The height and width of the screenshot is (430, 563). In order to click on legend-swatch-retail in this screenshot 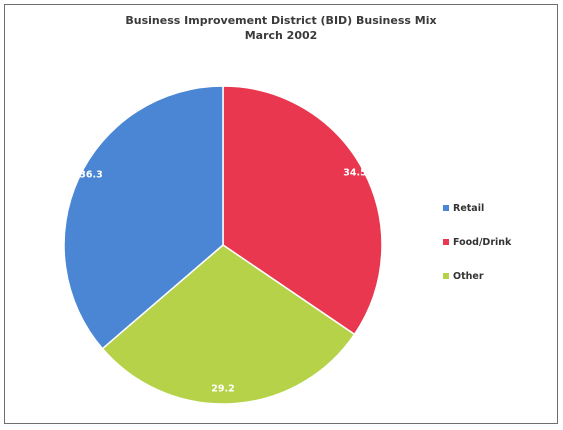, I will do `click(446, 208)`.